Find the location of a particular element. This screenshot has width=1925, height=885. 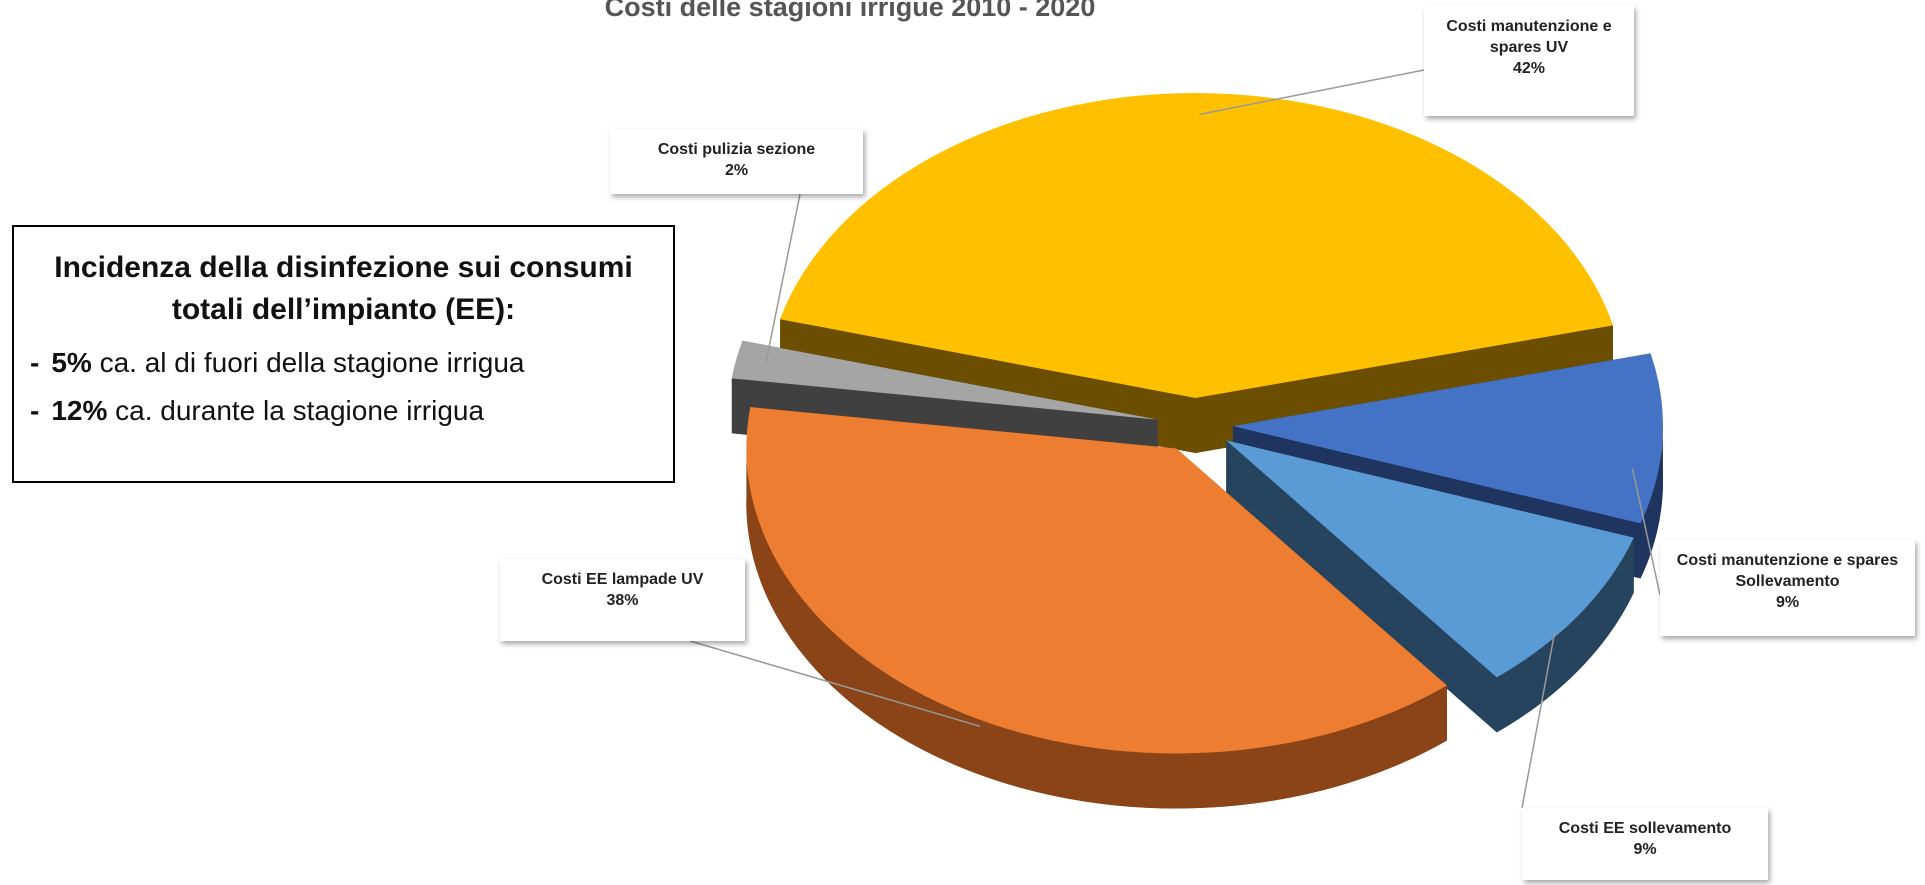

data-label-box: Costi pulizia sezione 2% is located at coordinates (736, 161).